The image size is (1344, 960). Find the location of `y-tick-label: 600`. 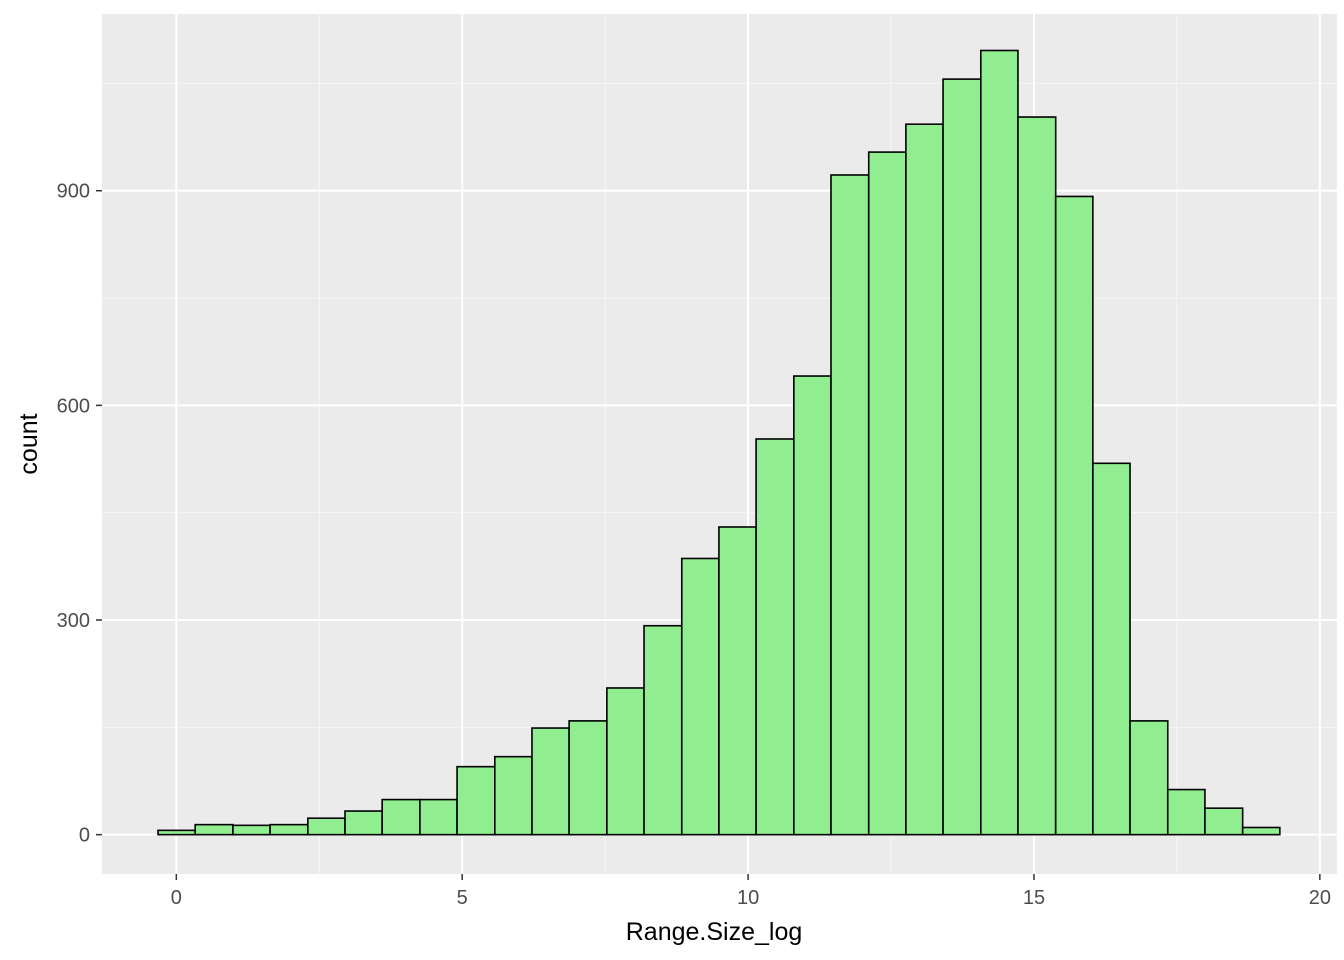

y-tick-label: 600 is located at coordinates (73, 406).